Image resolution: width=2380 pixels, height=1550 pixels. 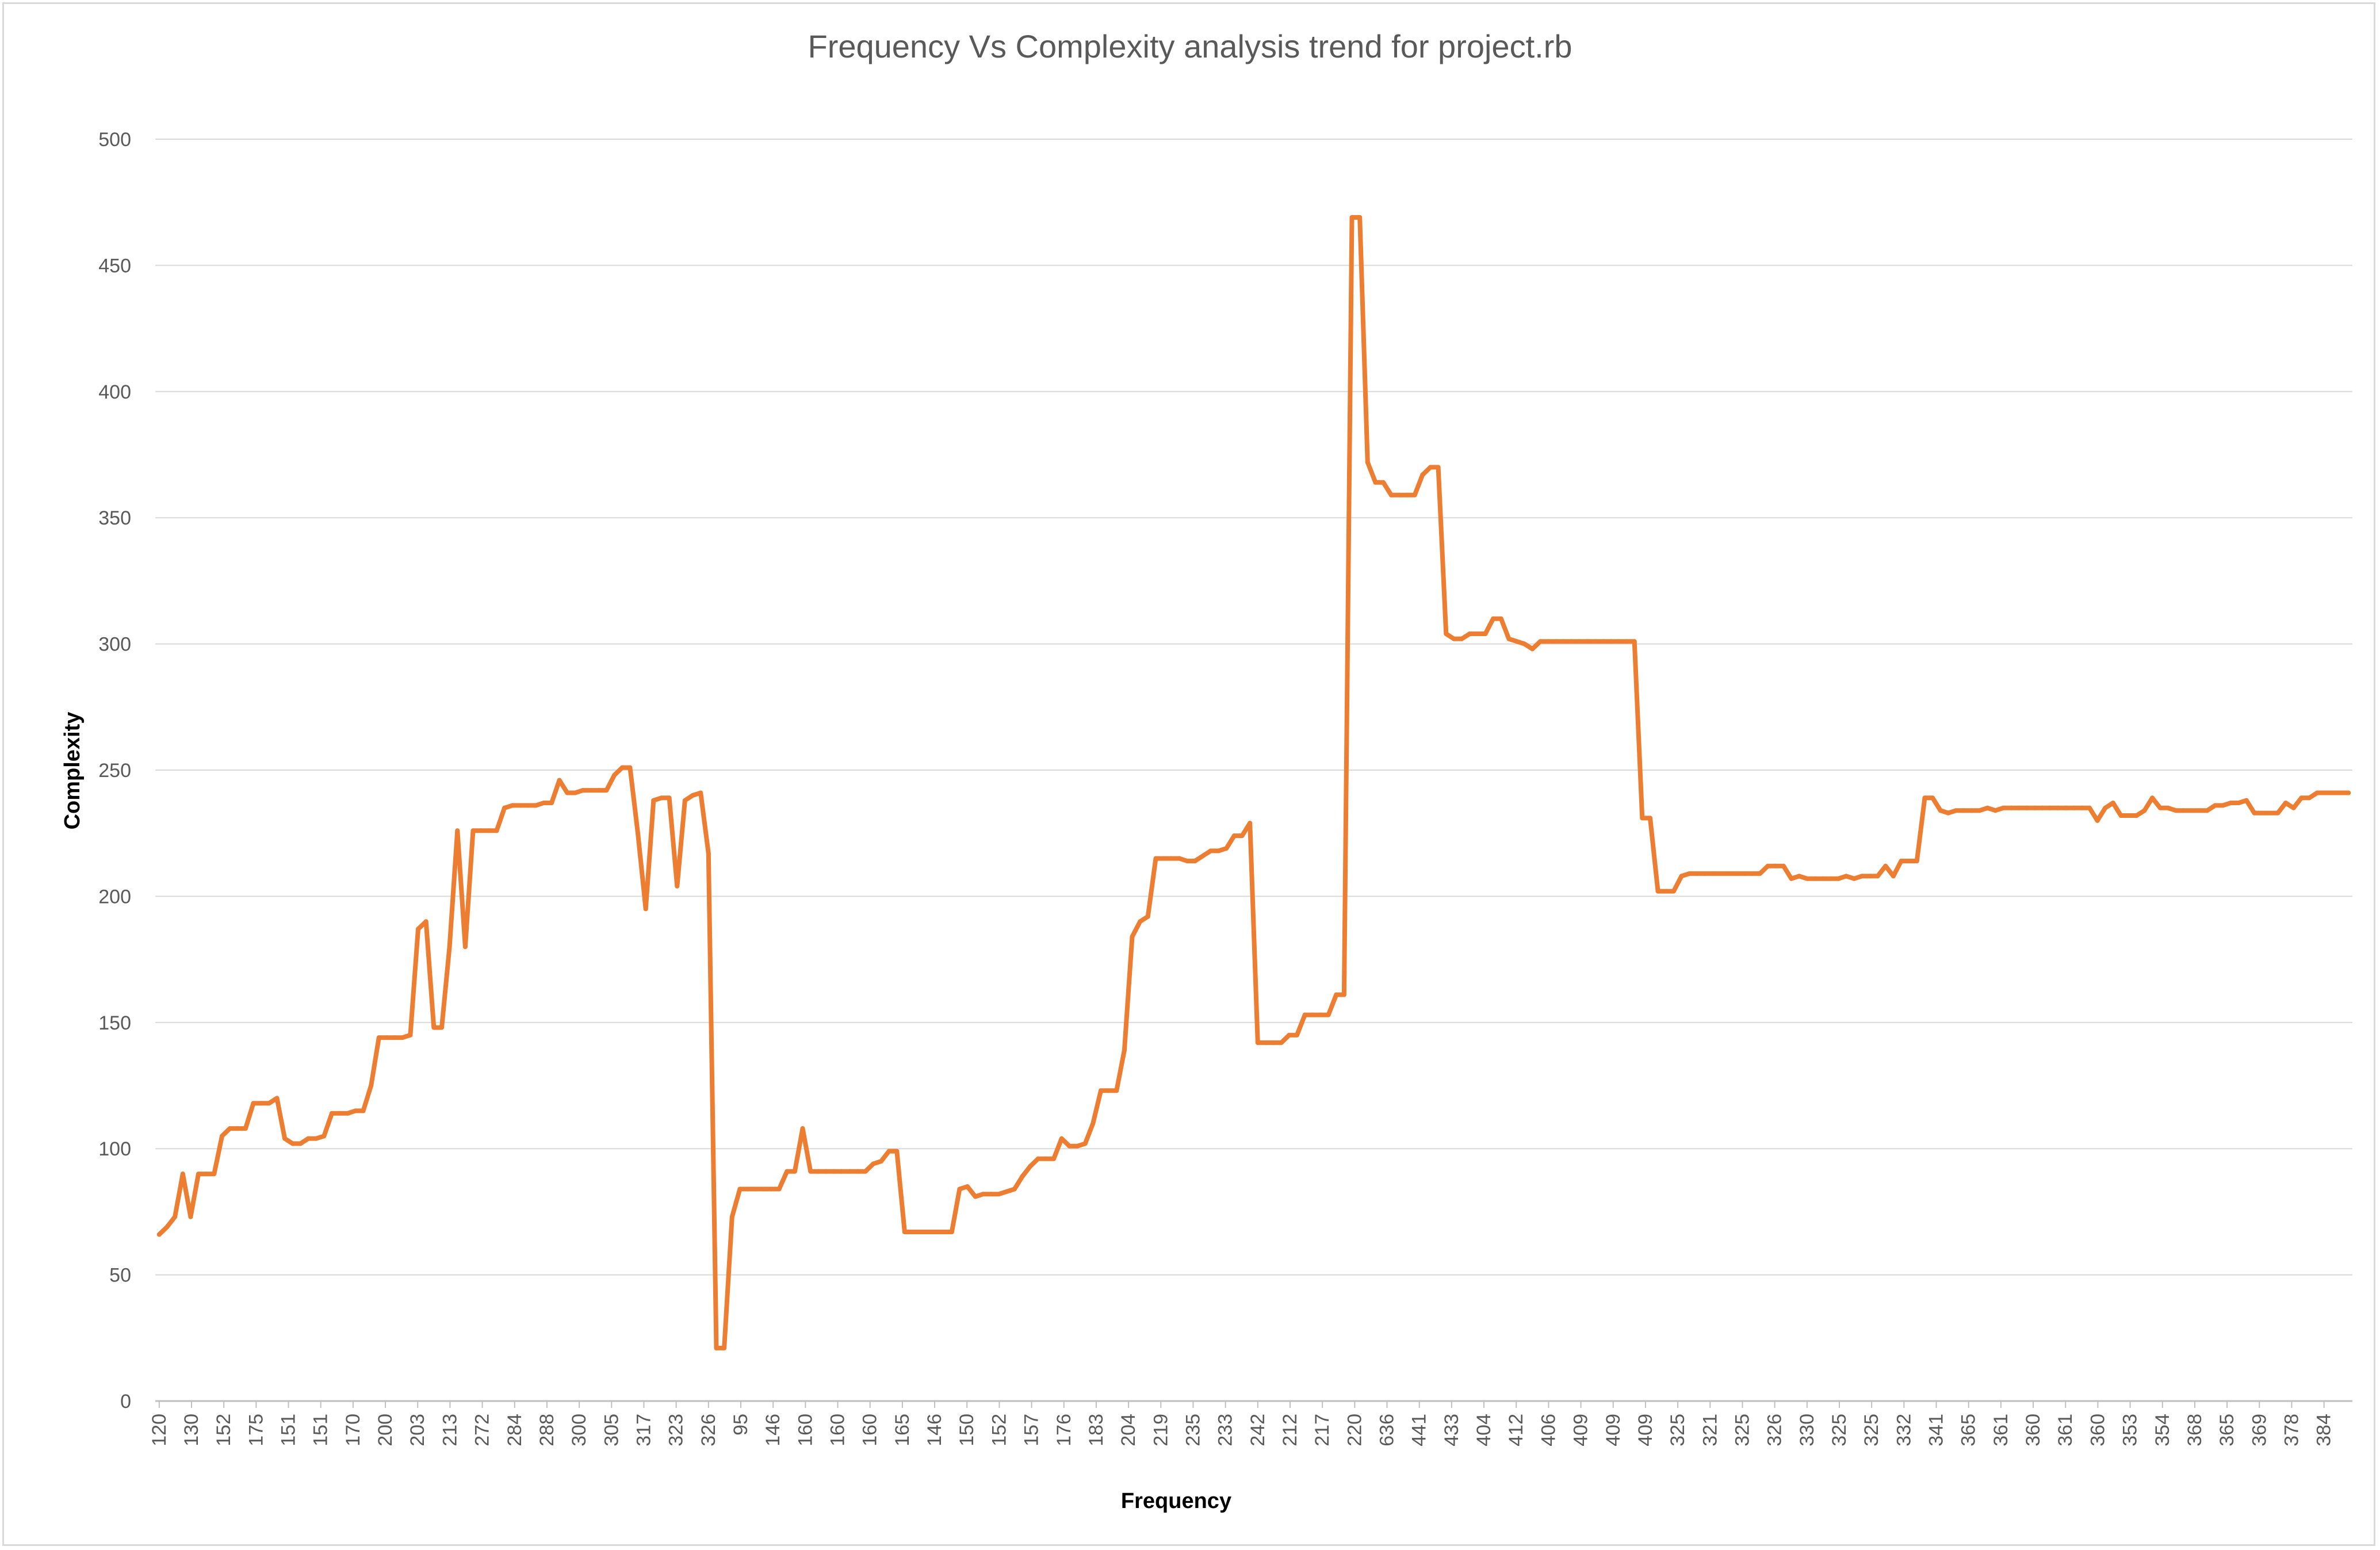 What do you see at coordinates (547, 1430) in the screenshot?
I see `x-tick-label: 288` at bounding box center [547, 1430].